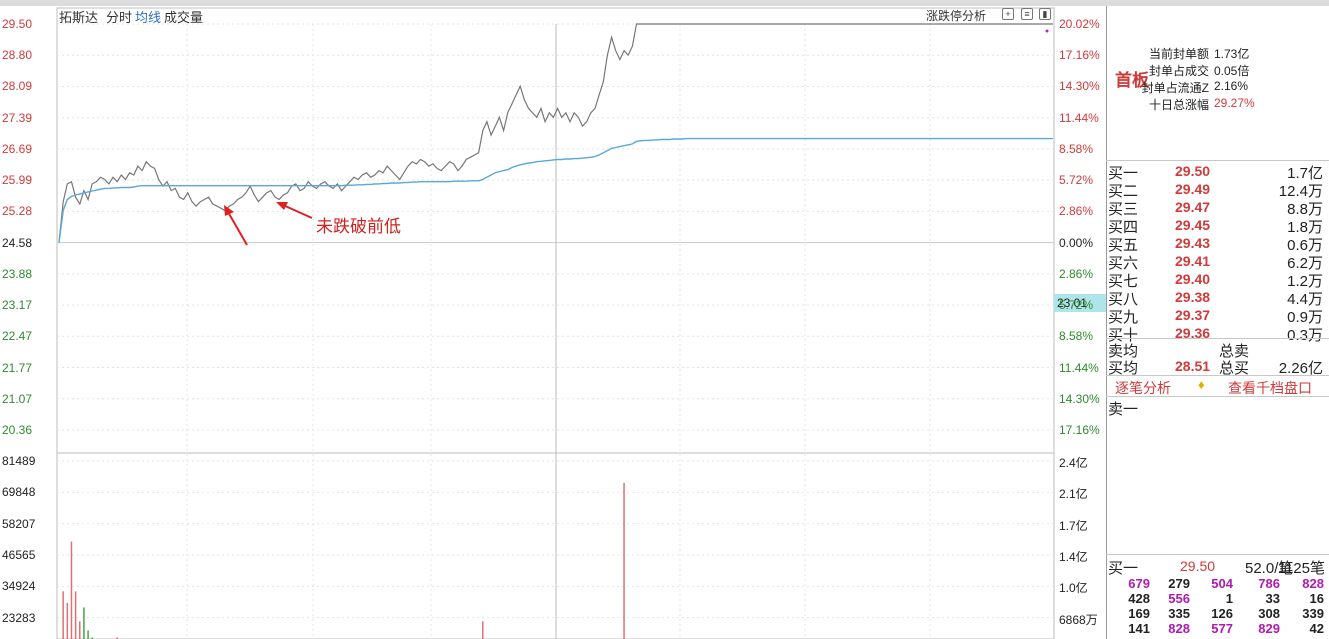 Image resolution: width=1329 pixels, height=639 pixels. What do you see at coordinates (1270, 388) in the screenshot?
I see `view-depth-link: 查看千档盘口` at bounding box center [1270, 388].